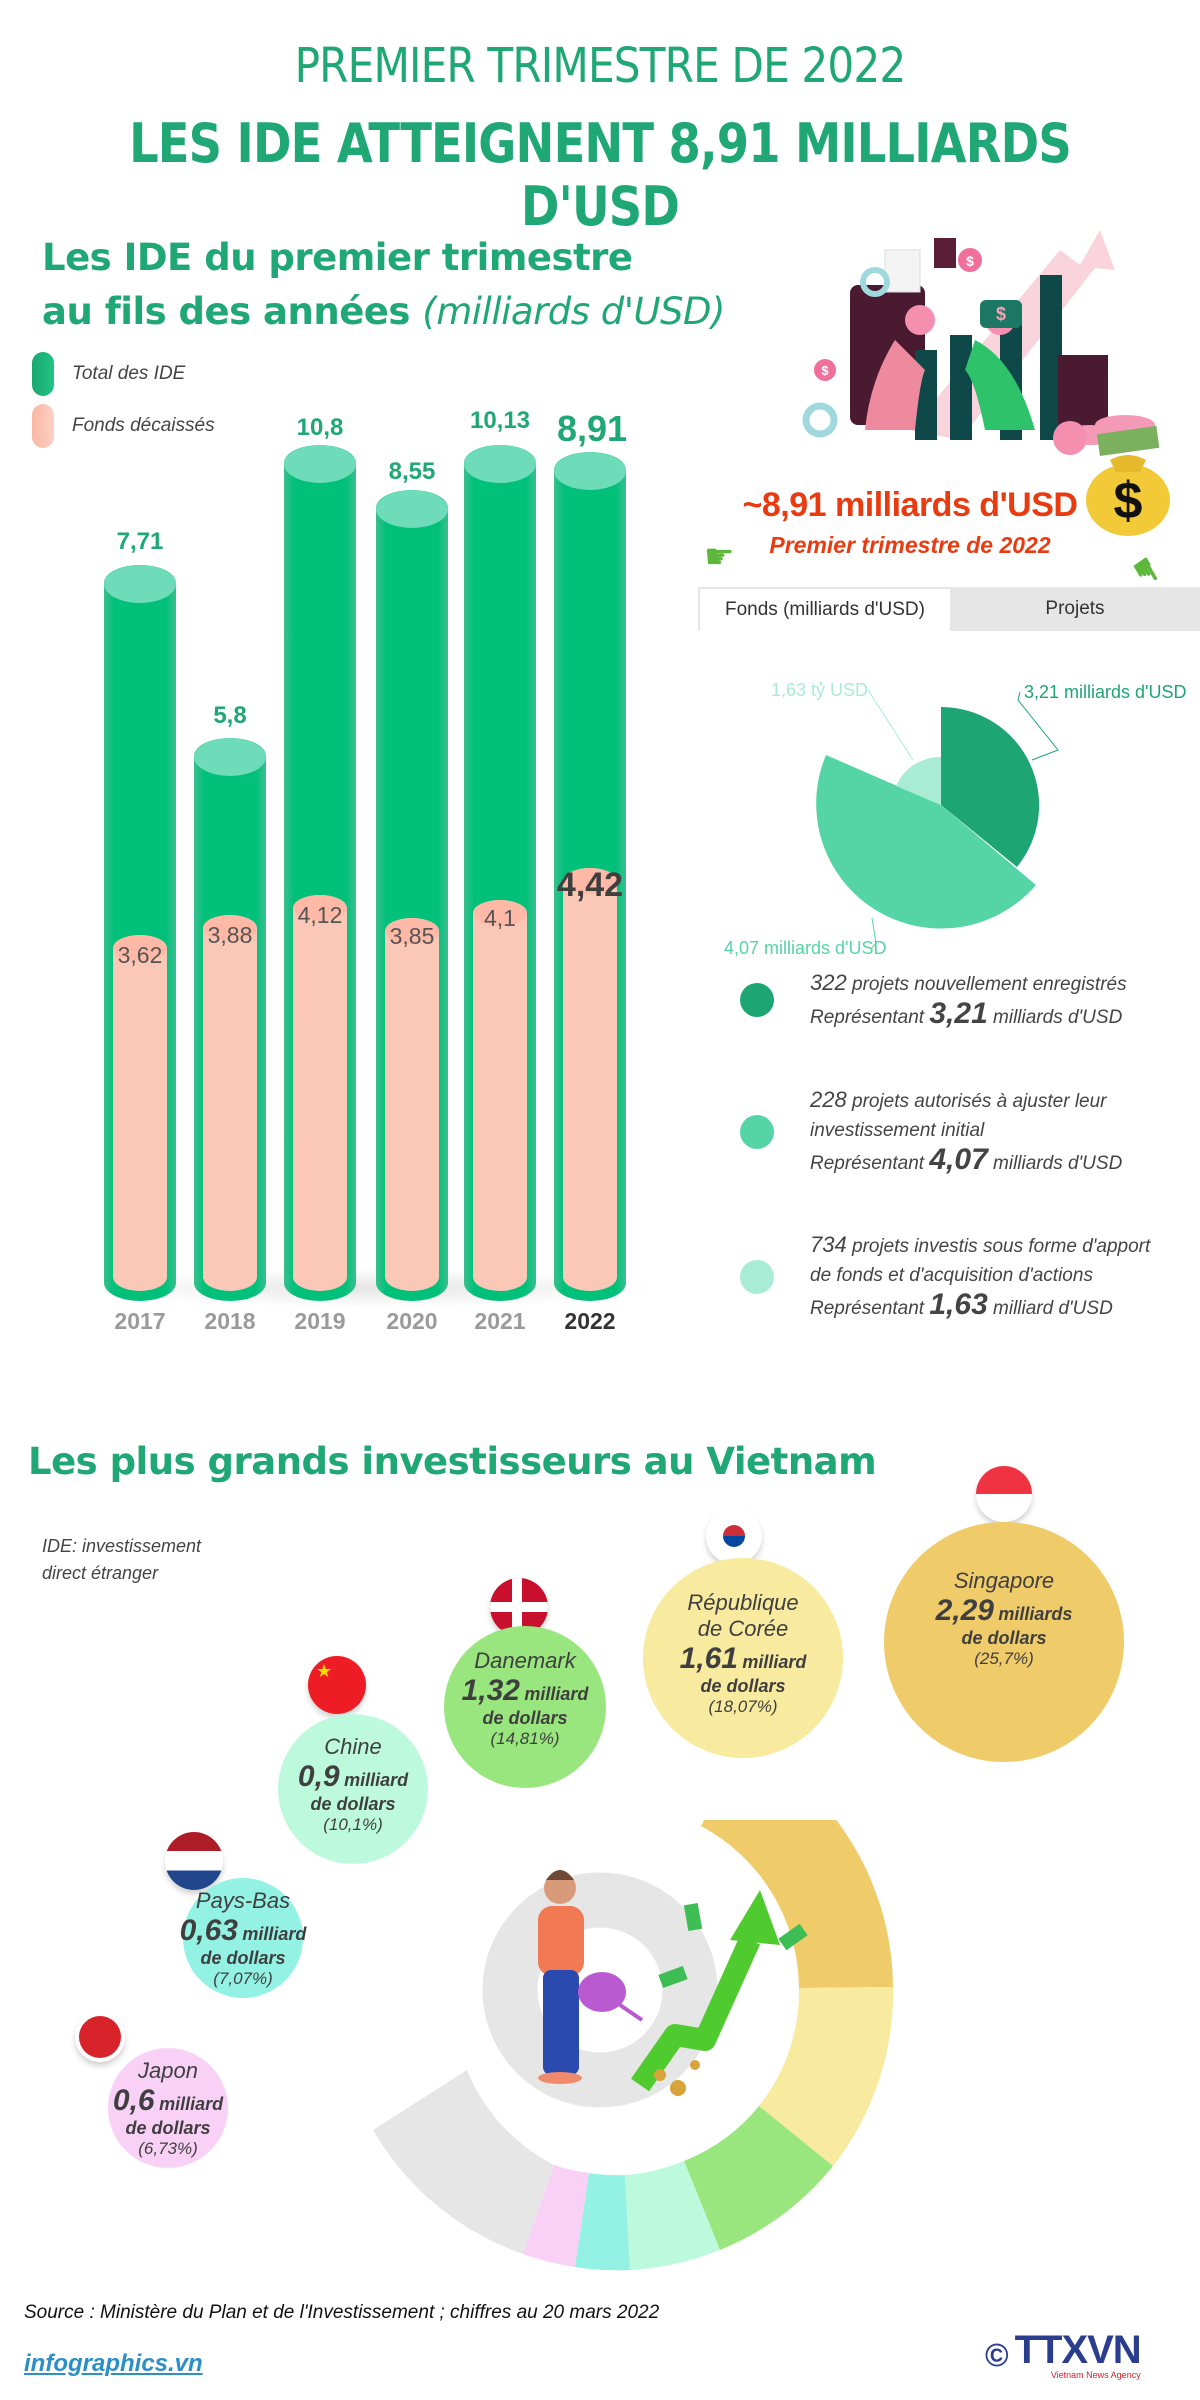  Describe the element at coordinates (412, 1104) in the screenshot. I see `bar-disbursed-2020` at that location.